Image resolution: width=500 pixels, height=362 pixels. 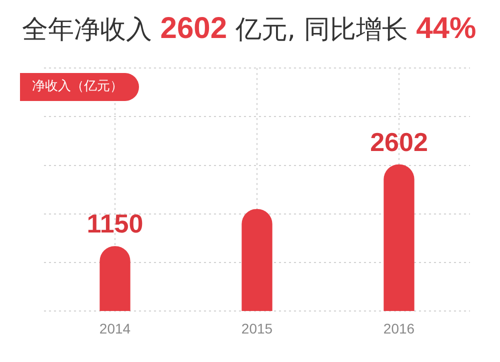 I want to click on text: 净收入（亿元）, so click(x=79, y=87).